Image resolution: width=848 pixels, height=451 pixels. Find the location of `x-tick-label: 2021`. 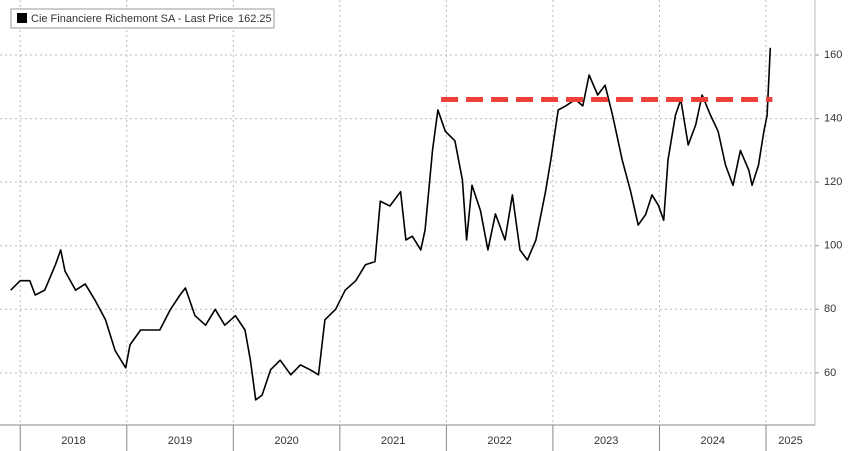

x-tick-label: 2021 is located at coordinates (393, 441).